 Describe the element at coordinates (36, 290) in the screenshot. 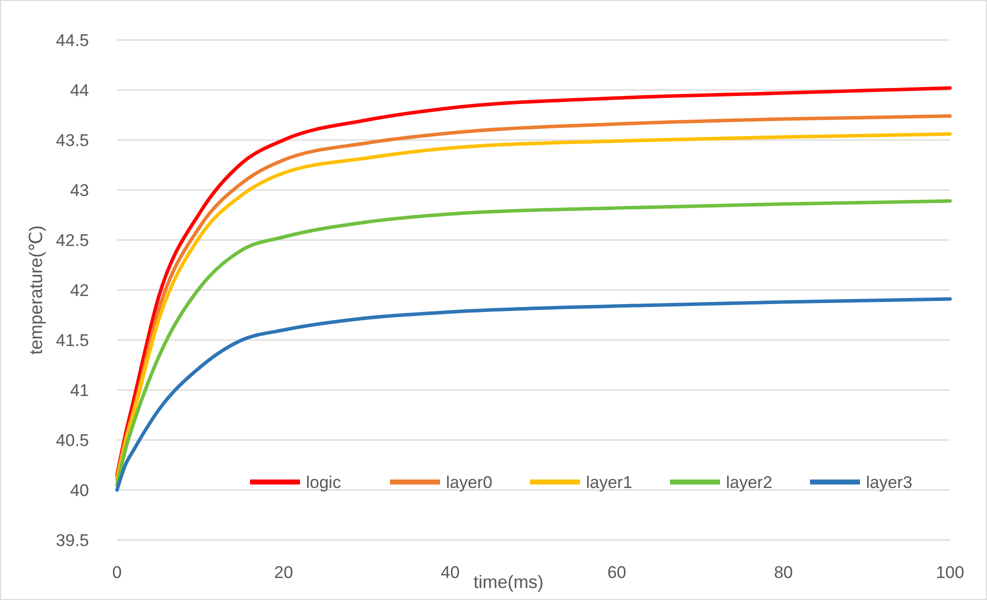

I see `y-axis-title: temperature(℃)` at that location.